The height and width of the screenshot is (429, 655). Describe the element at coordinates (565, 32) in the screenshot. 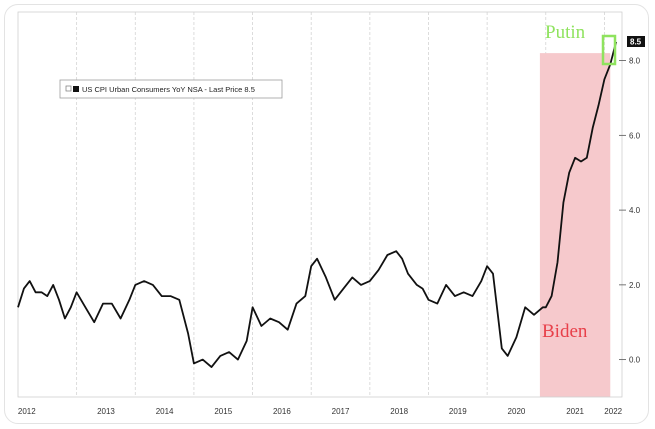

I see `putin-label: Putin` at that location.